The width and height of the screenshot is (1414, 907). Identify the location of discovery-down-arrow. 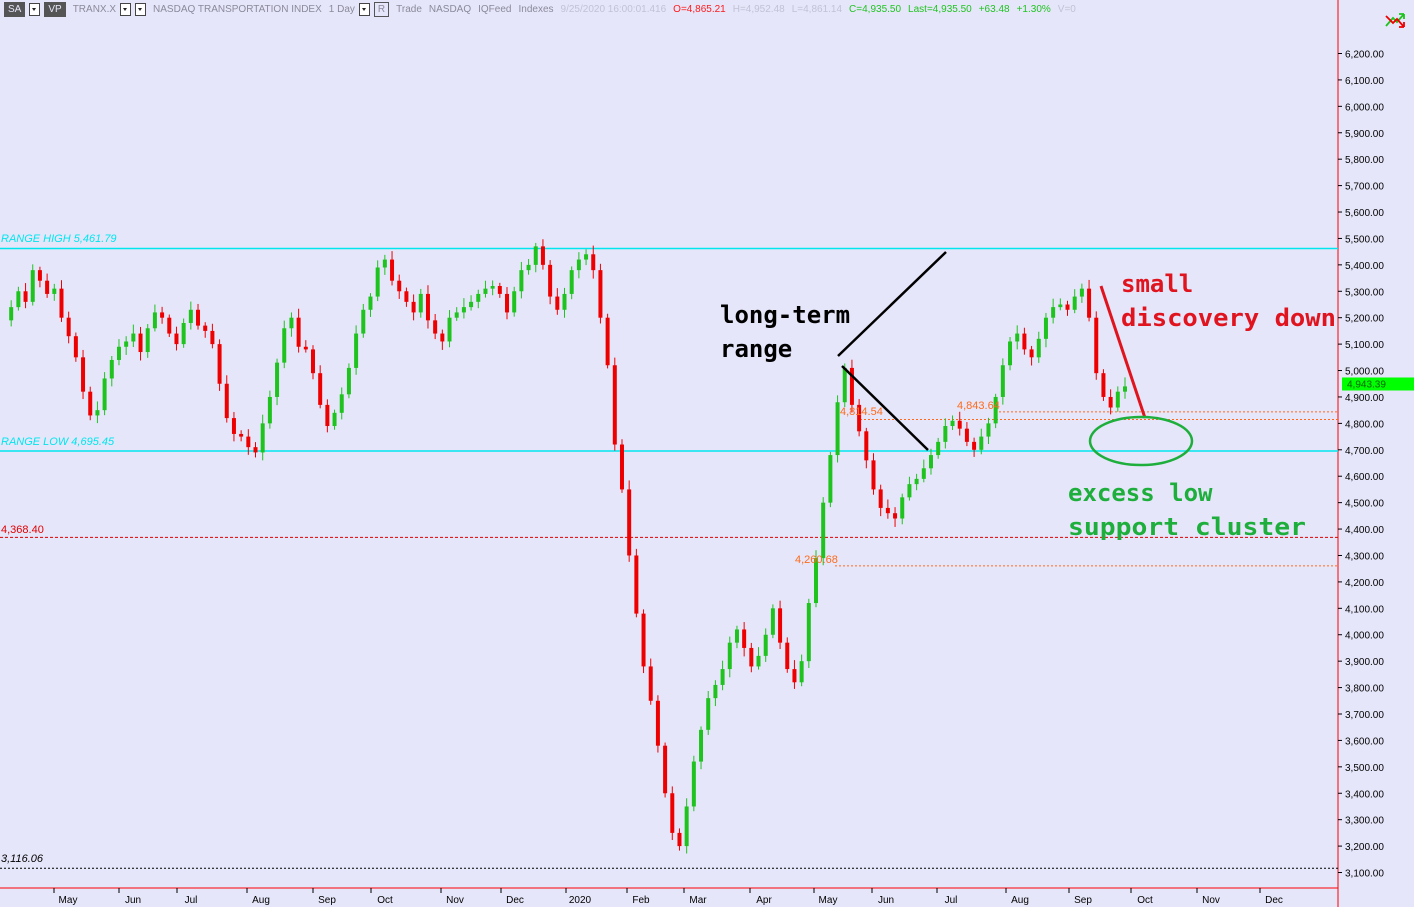
(1123, 352).